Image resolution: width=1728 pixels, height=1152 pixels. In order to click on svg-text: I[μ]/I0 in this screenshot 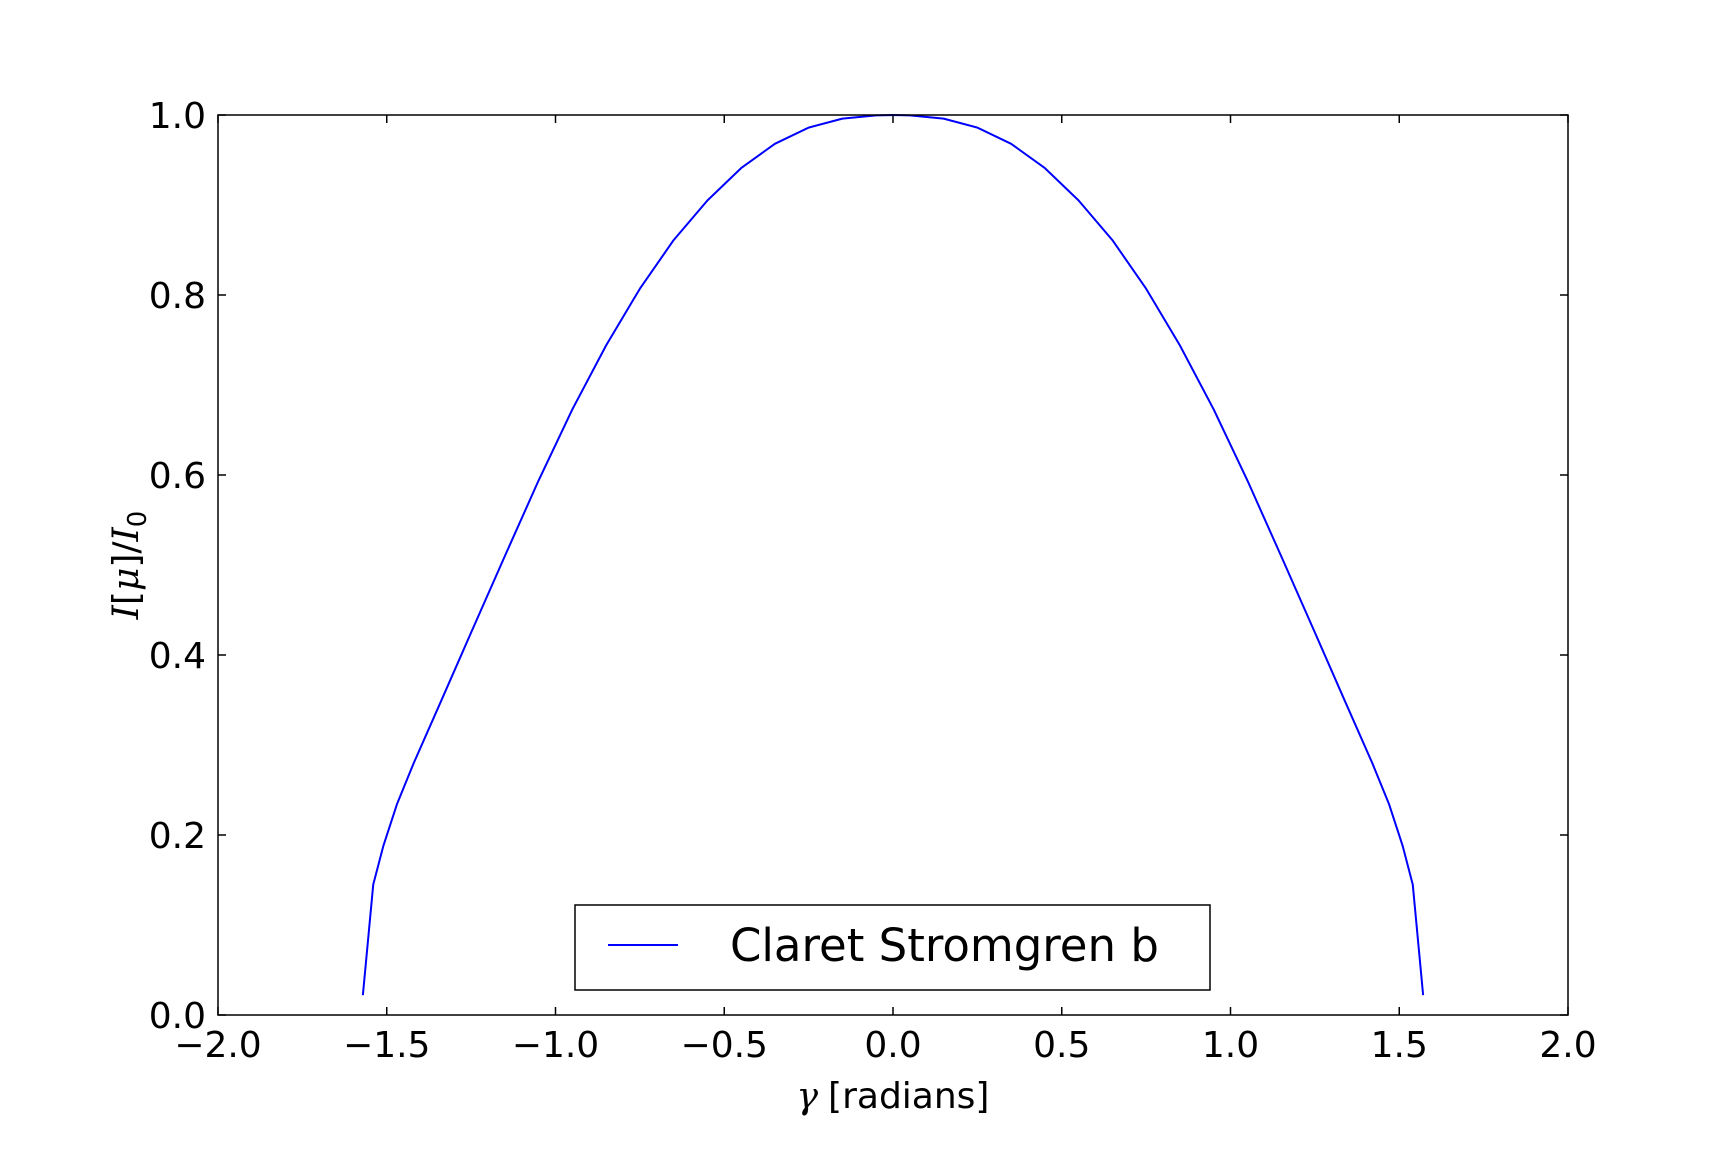, I will do `click(129, 566)`.